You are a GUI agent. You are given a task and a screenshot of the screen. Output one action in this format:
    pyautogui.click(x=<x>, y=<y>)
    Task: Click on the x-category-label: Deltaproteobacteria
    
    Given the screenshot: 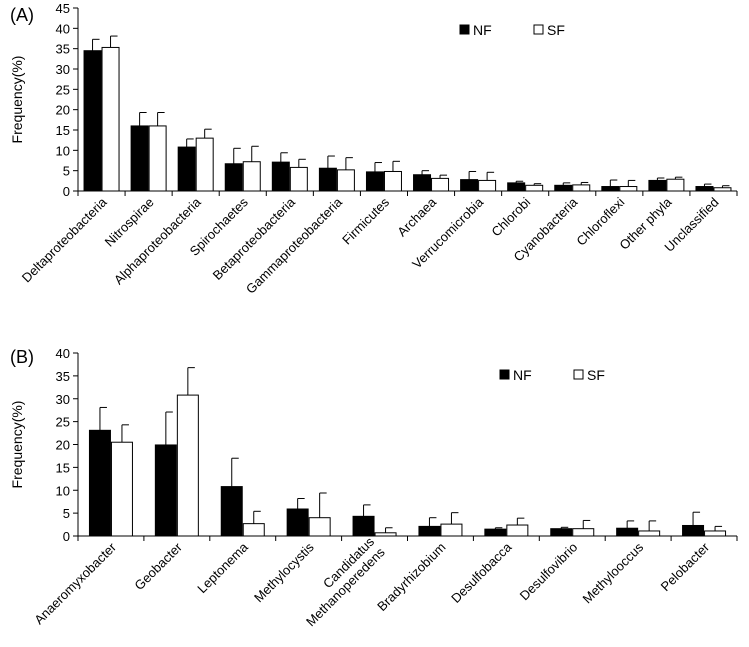 What is the action you would take?
    pyautogui.click(x=64, y=239)
    